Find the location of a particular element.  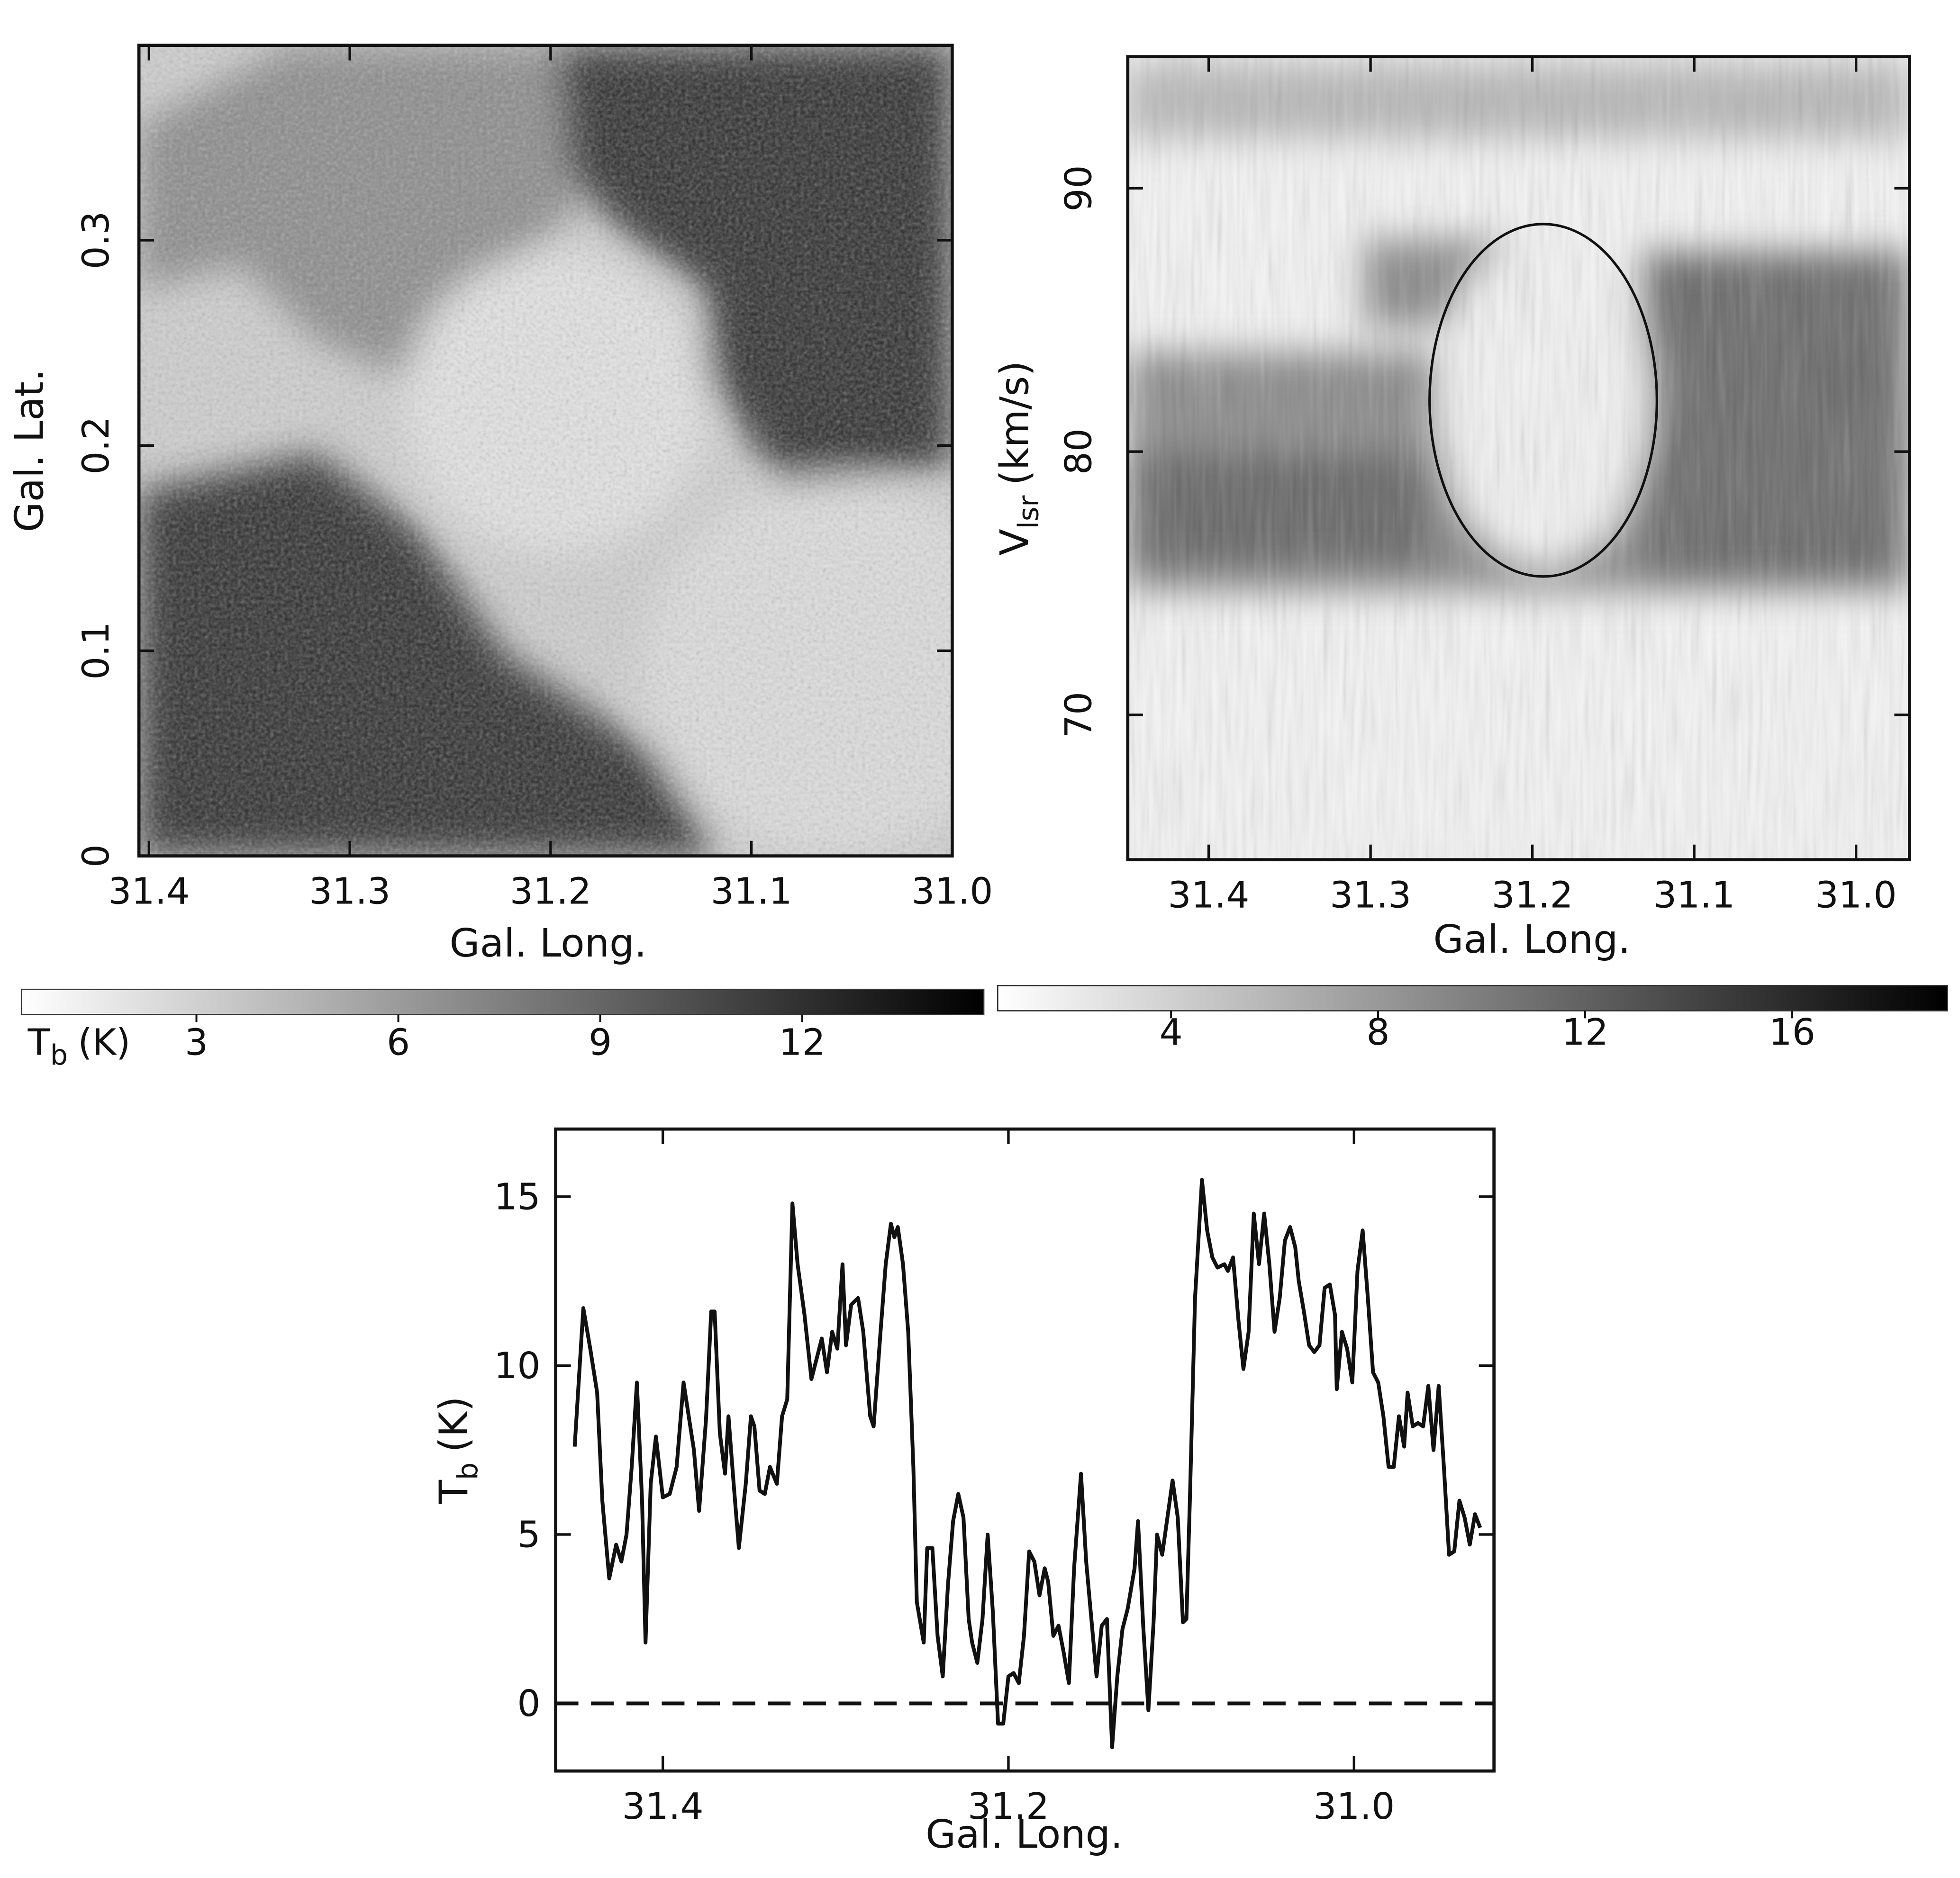

colorbar-tick-label: 16 is located at coordinates (1792, 1032).